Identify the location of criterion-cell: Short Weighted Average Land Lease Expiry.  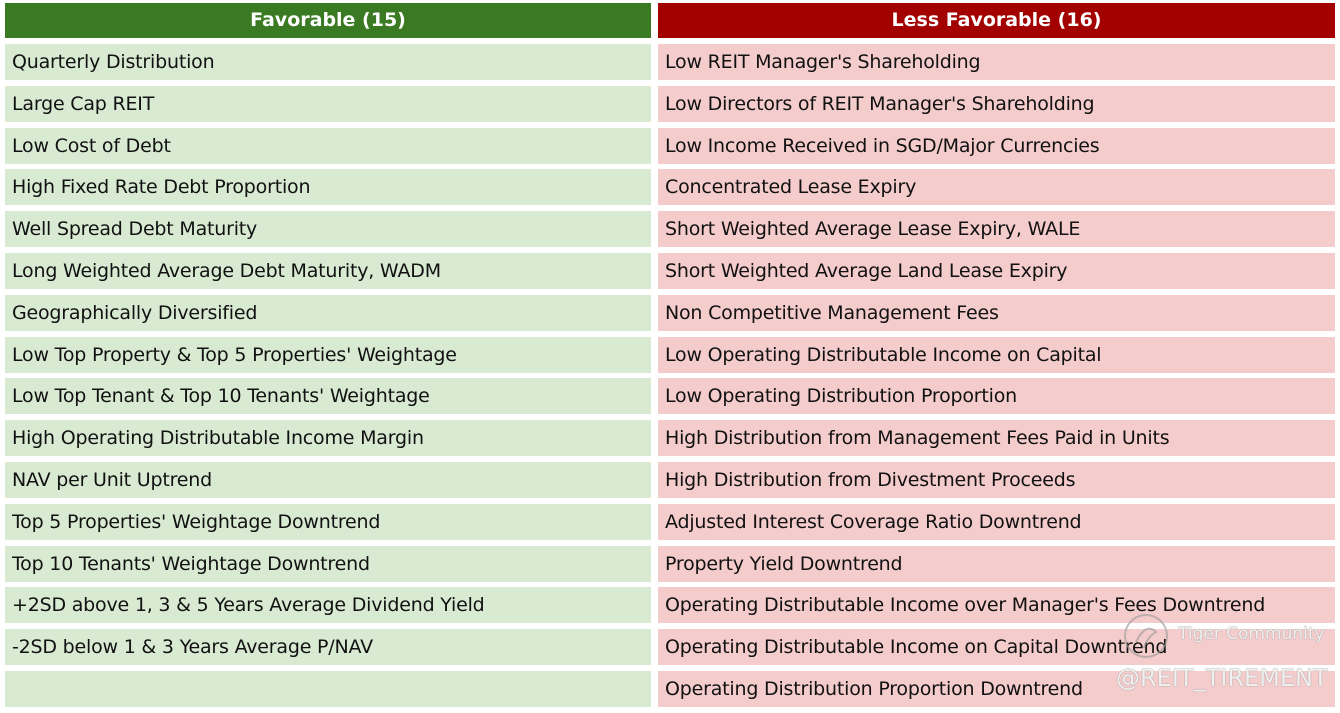
(996, 270).